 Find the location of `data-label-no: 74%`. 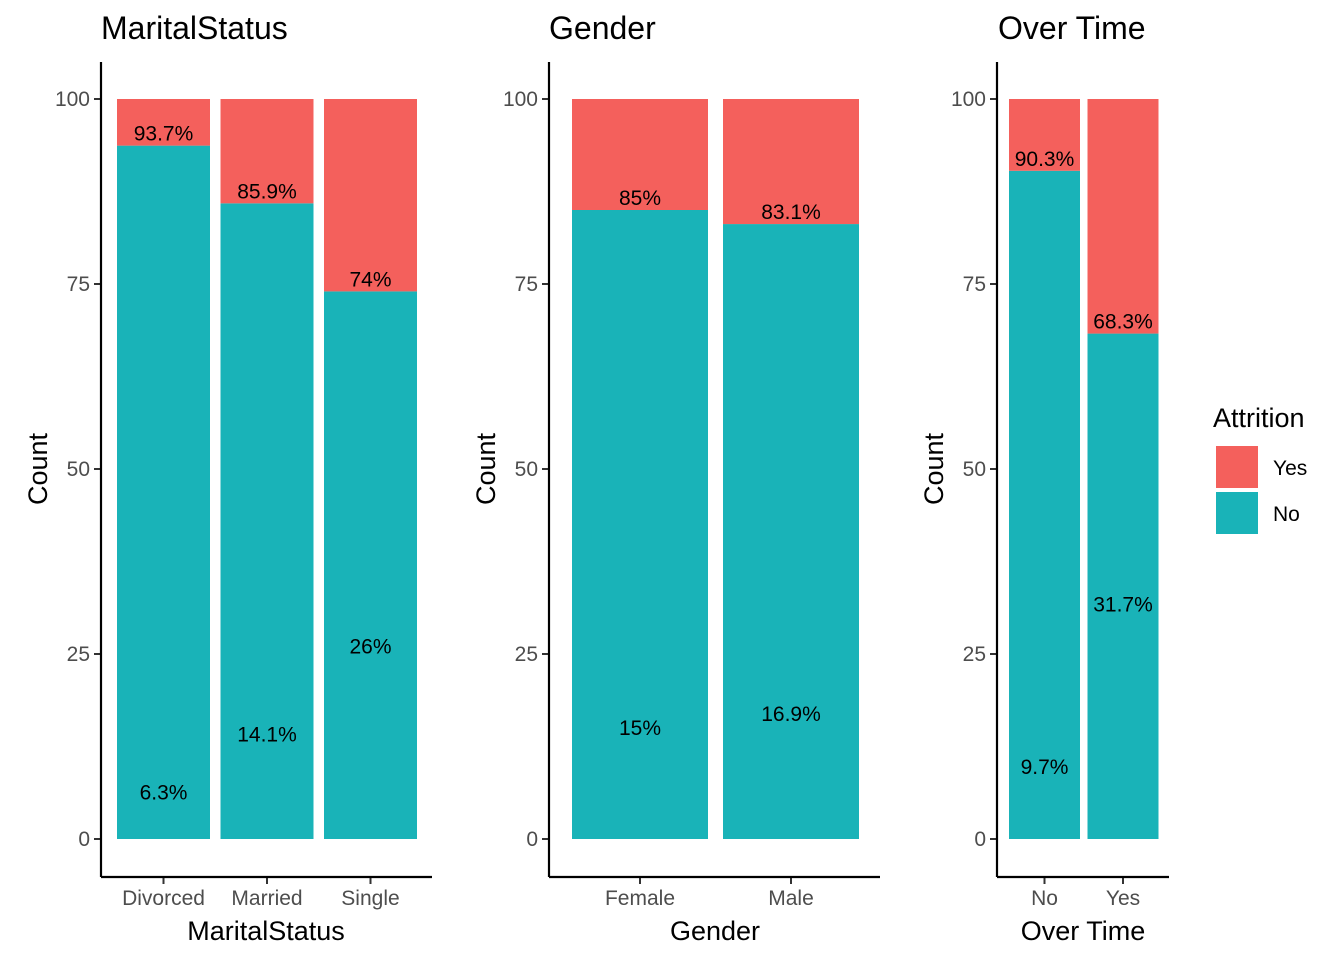

data-label-no: 74% is located at coordinates (370, 279).